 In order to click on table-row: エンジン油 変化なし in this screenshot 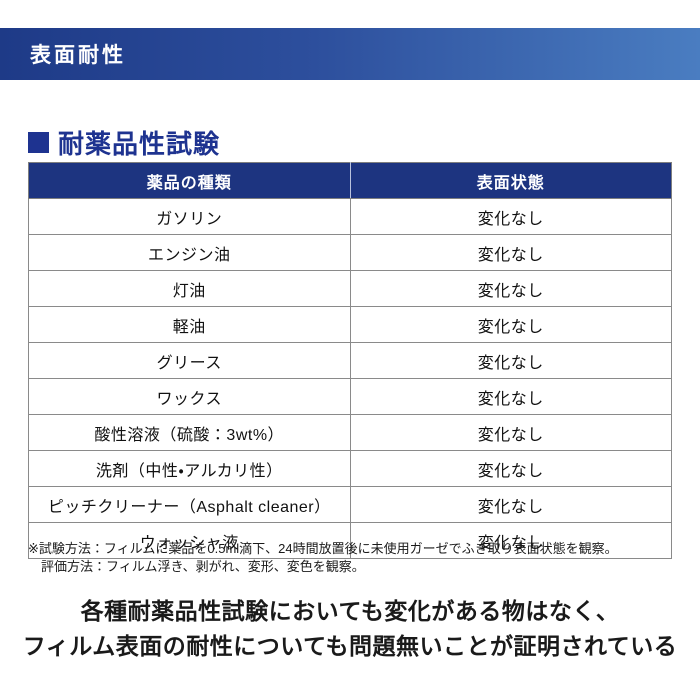, I will do `click(350, 252)`.